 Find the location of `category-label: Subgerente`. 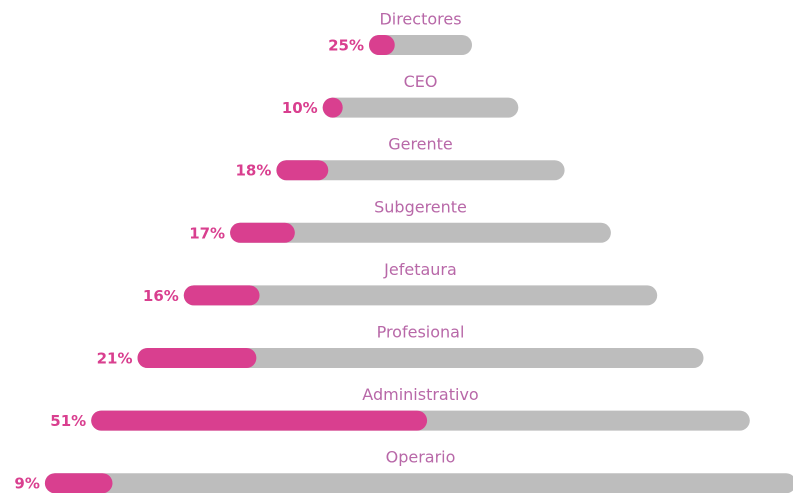

category-label: Subgerente is located at coordinates (420, 206).